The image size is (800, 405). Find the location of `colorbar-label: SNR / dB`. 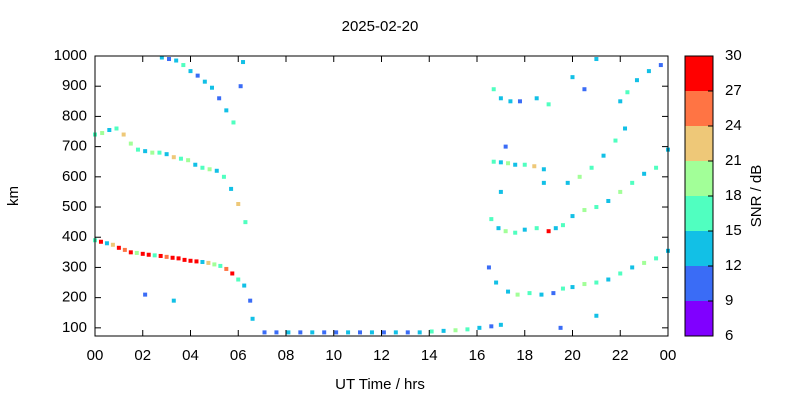

colorbar-label: SNR / dB is located at coordinates (756, 196).